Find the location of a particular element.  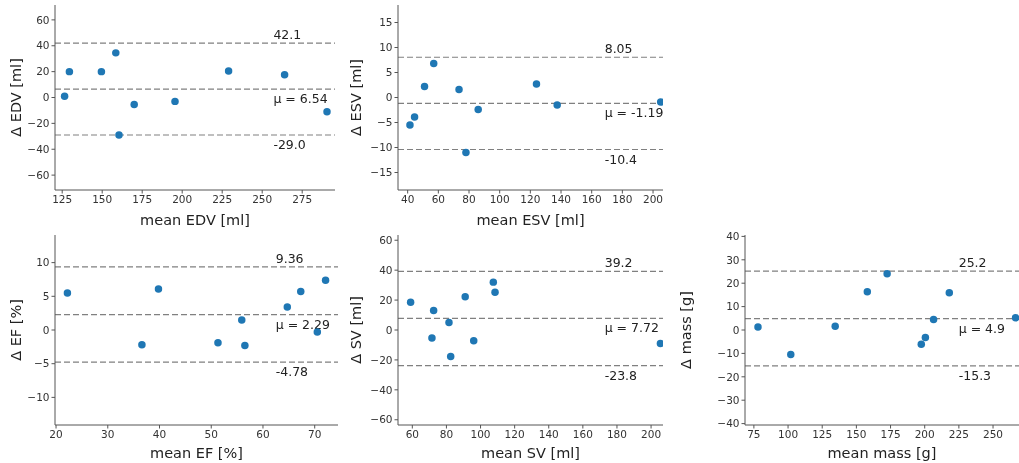

y-tick-label: −30 is located at coordinates (728, 399).